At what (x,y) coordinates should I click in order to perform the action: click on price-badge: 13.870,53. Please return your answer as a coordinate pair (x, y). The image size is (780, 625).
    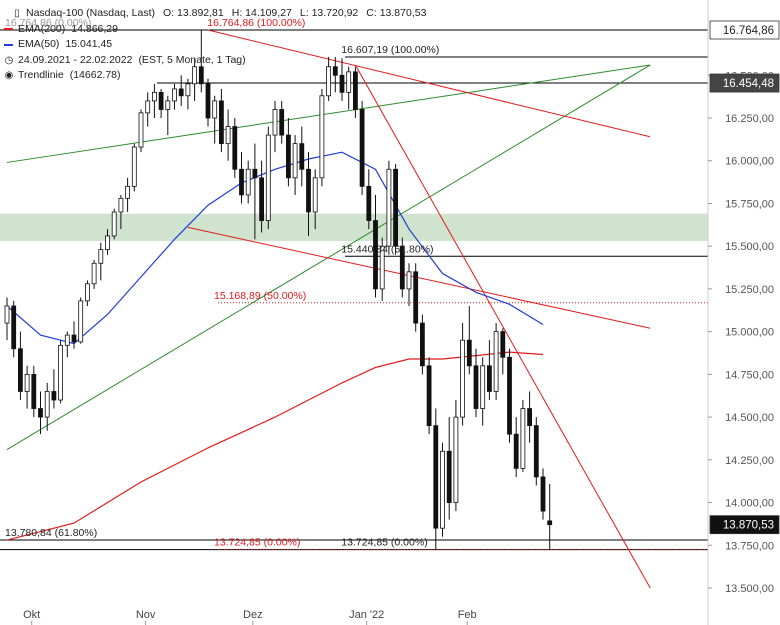
    Looking at the image, I should click on (744, 525).